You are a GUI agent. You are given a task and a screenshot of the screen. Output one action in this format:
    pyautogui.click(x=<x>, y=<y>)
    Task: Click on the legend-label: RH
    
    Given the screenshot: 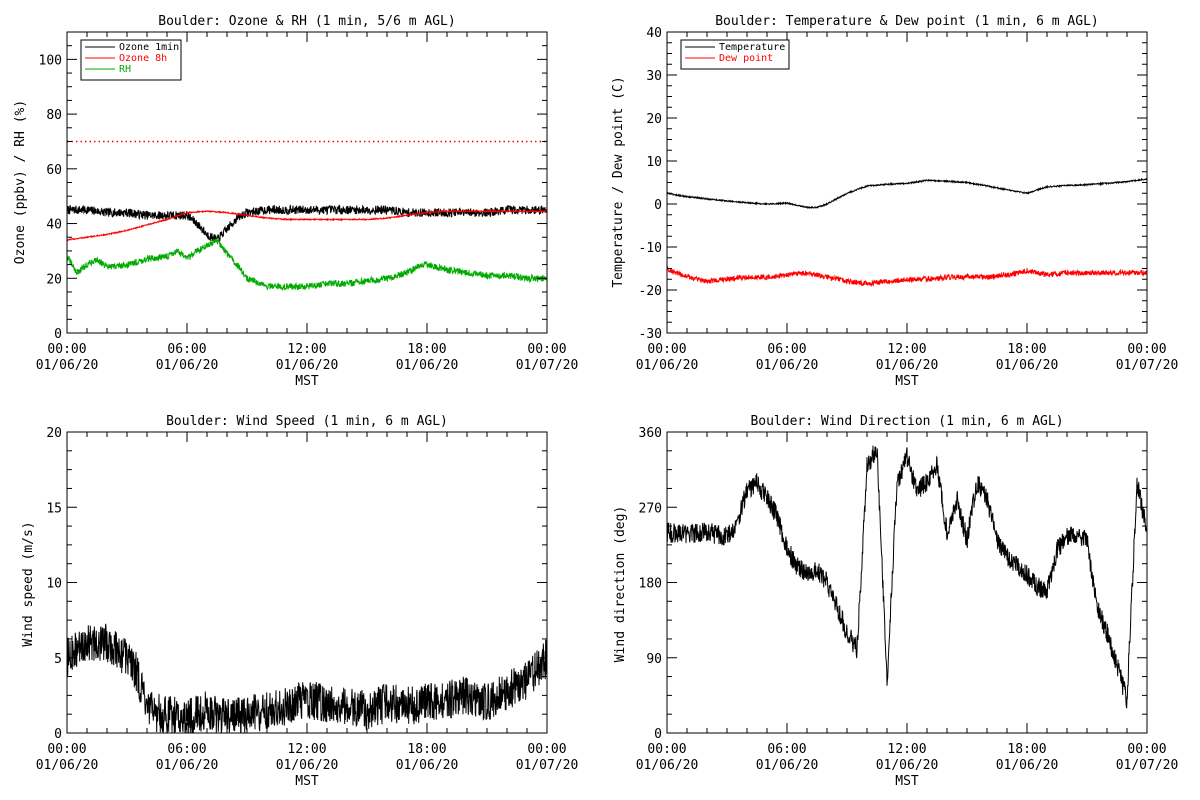 What is the action you would take?
    pyautogui.click(x=125, y=69)
    